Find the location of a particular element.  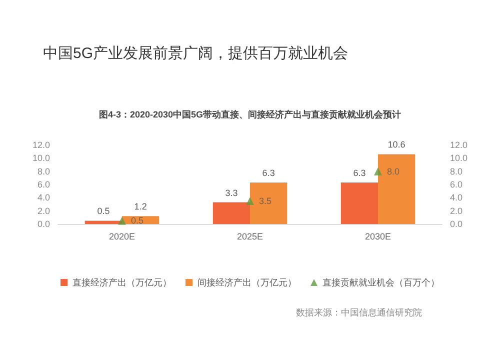

y2-tick-label: 6.0 is located at coordinates (456, 185).